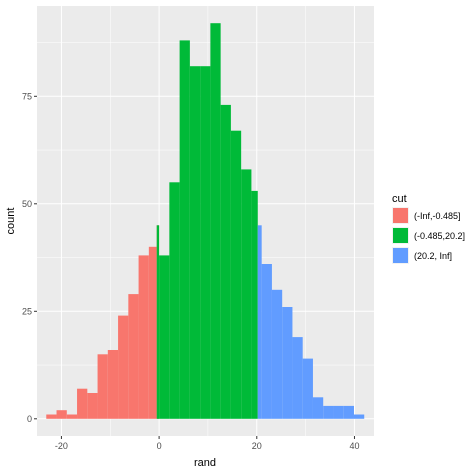 The image size is (474, 473). What do you see at coordinates (29, 257) in the screenshot?
I see `y-axis-ticks: 0 25 50 75` at bounding box center [29, 257].